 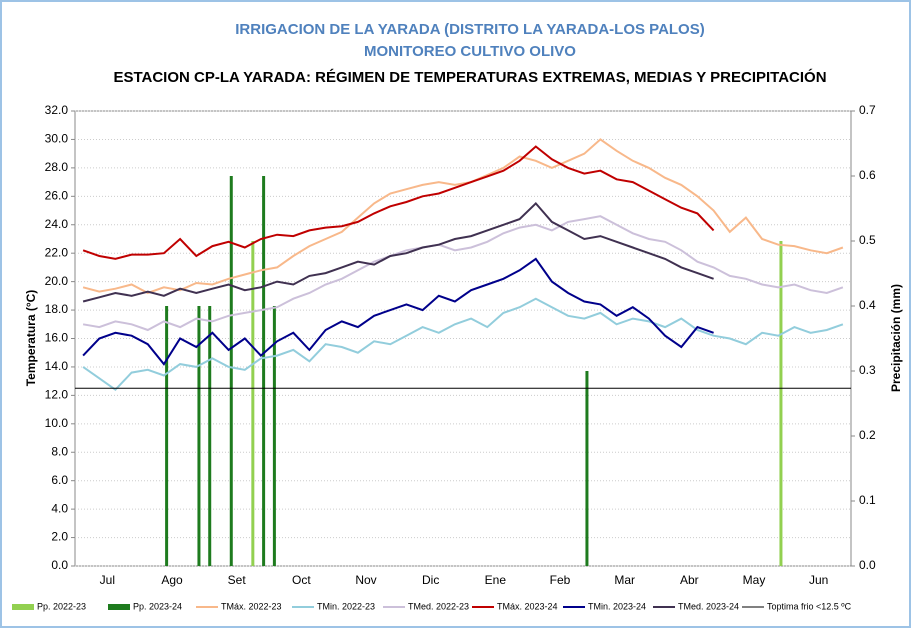 What do you see at coordinates (57, 281) in the screenshot?
I see `y-tick-label: 20.0` at bounding box center [57, 281].